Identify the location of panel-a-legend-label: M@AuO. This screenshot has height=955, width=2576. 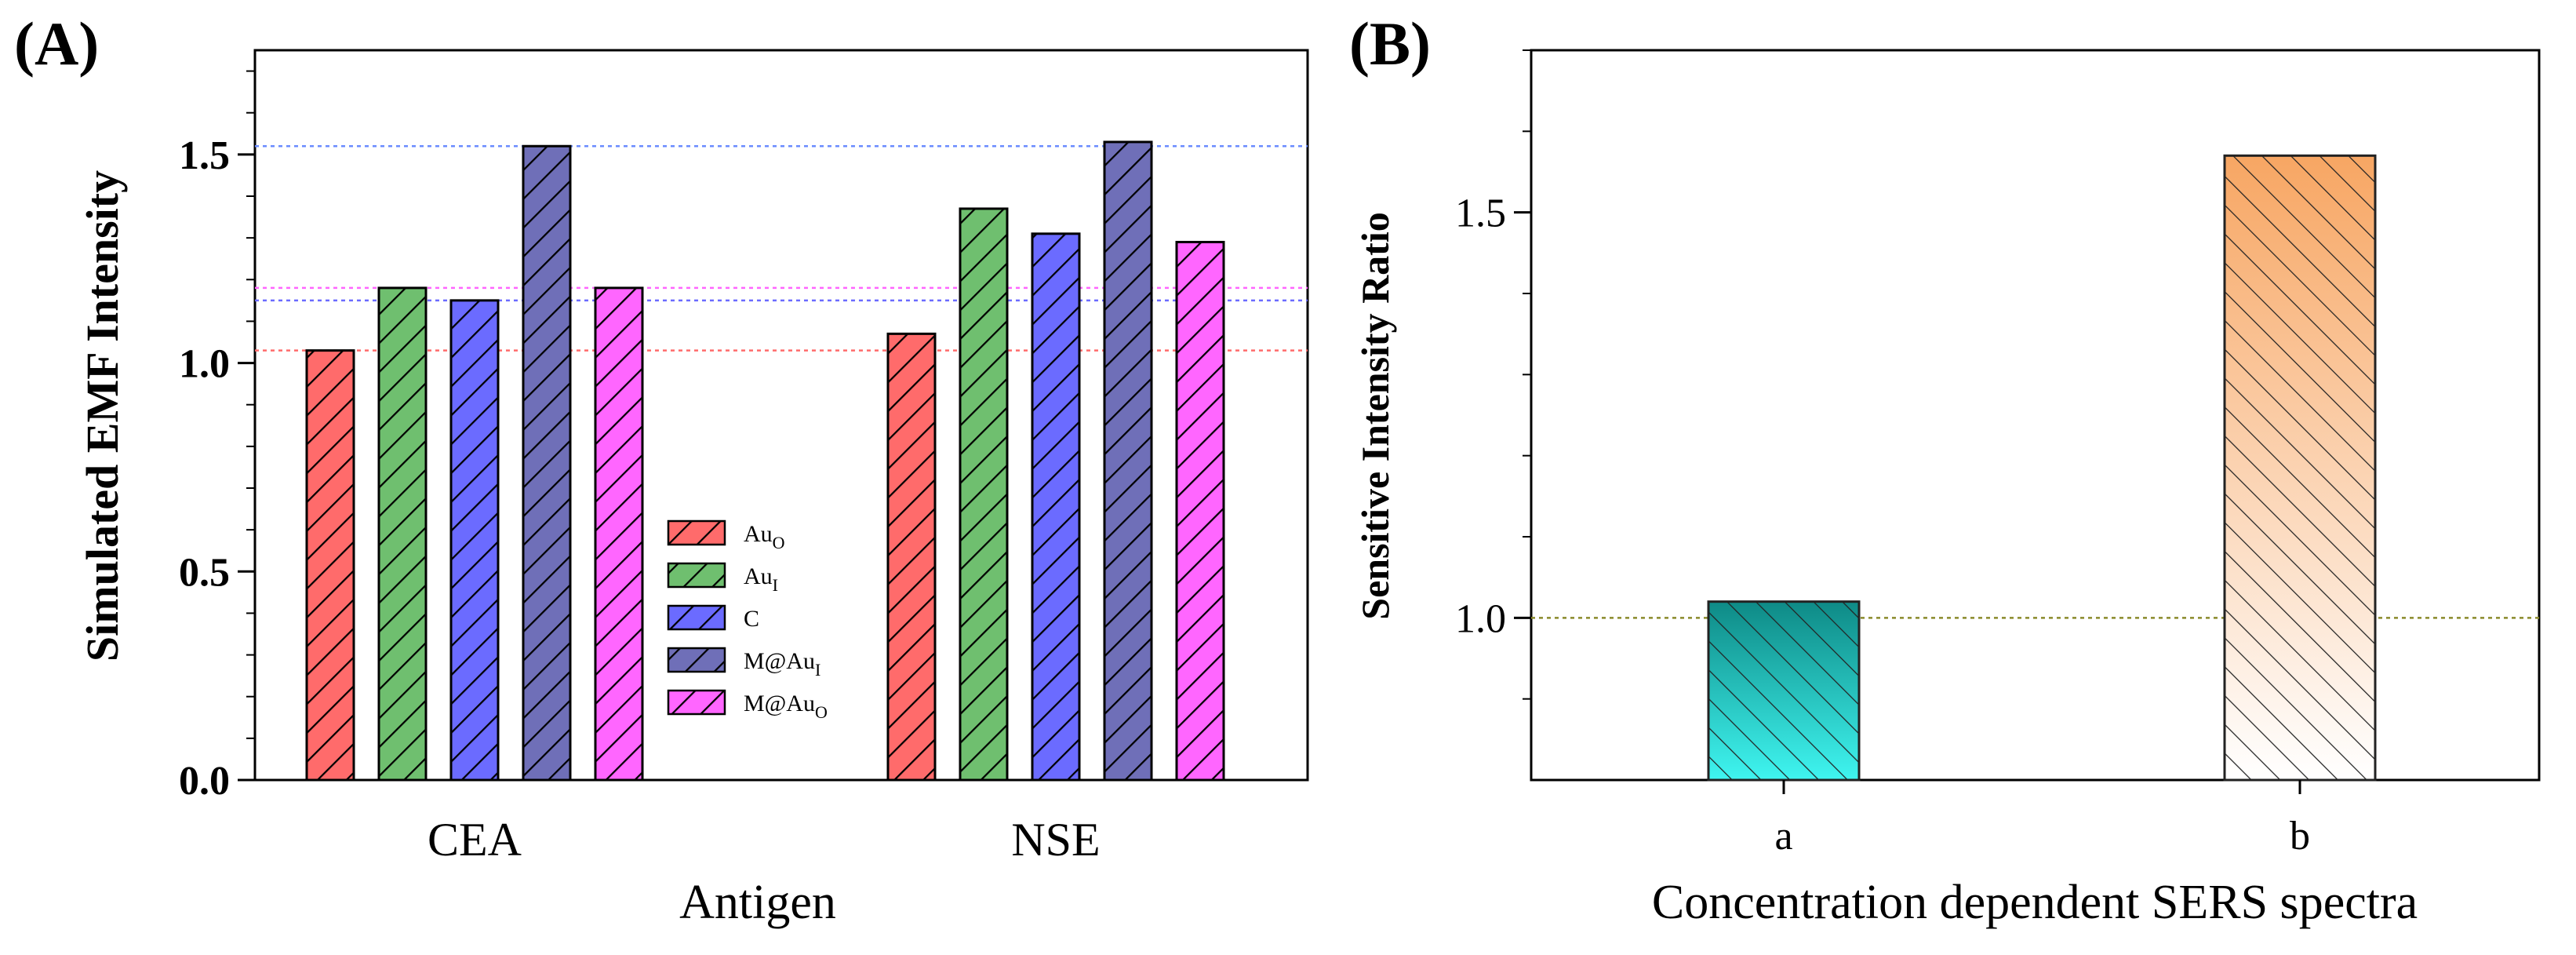
(786, 706).